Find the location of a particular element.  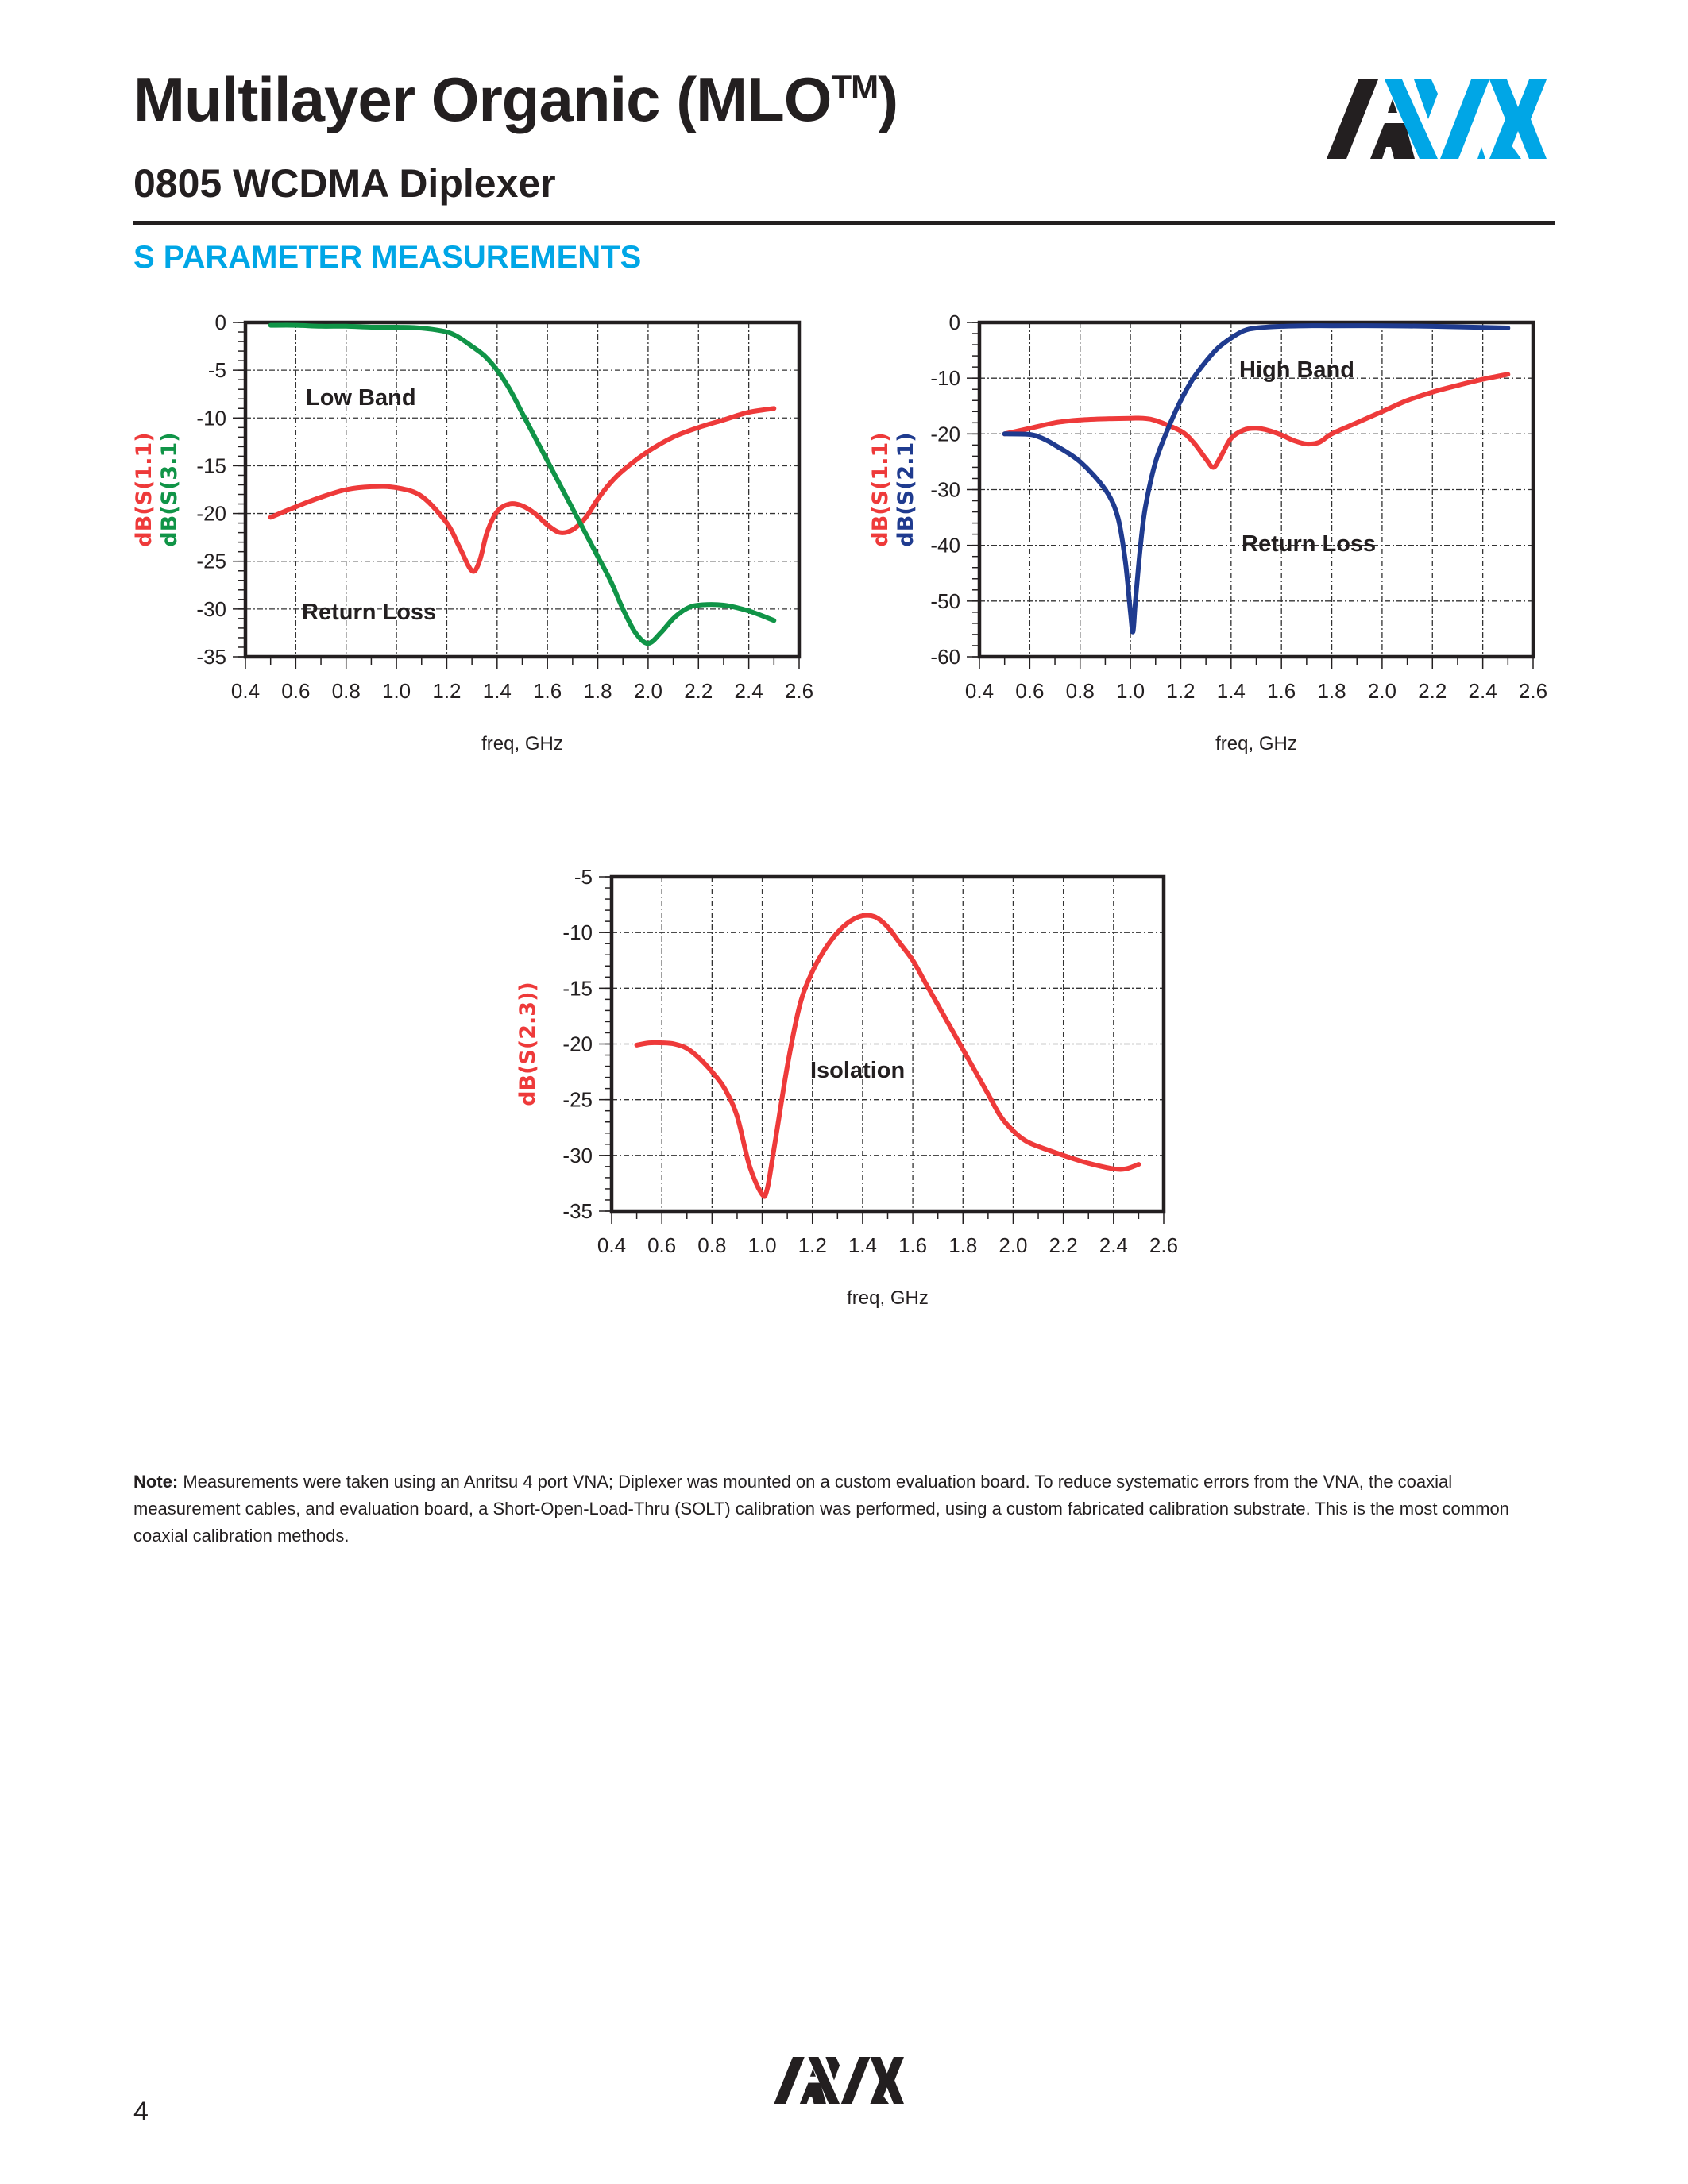

chart-title: High Band is located at coordinates (1297, 370).